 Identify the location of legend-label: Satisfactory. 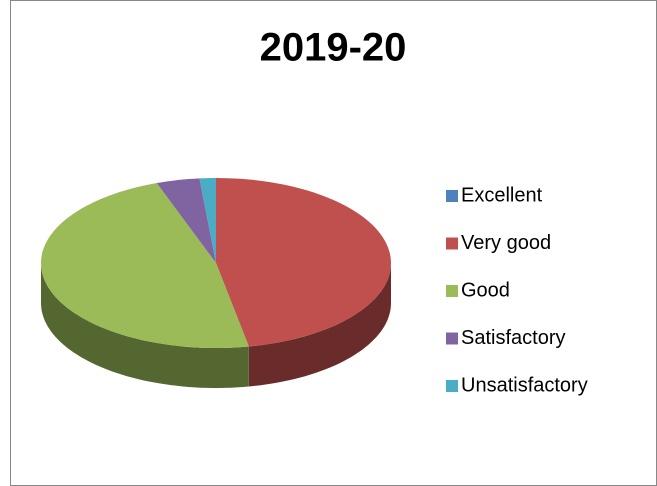
(513, 338).